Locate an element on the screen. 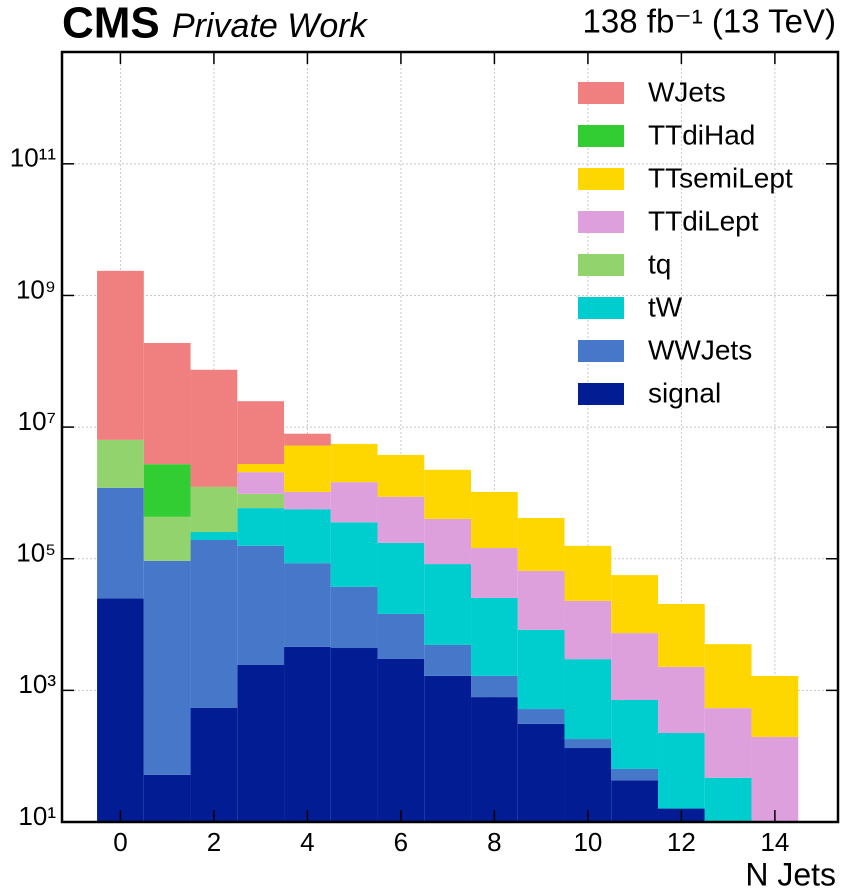  x-tick-label: 2 is located at coordinates (214, 842).